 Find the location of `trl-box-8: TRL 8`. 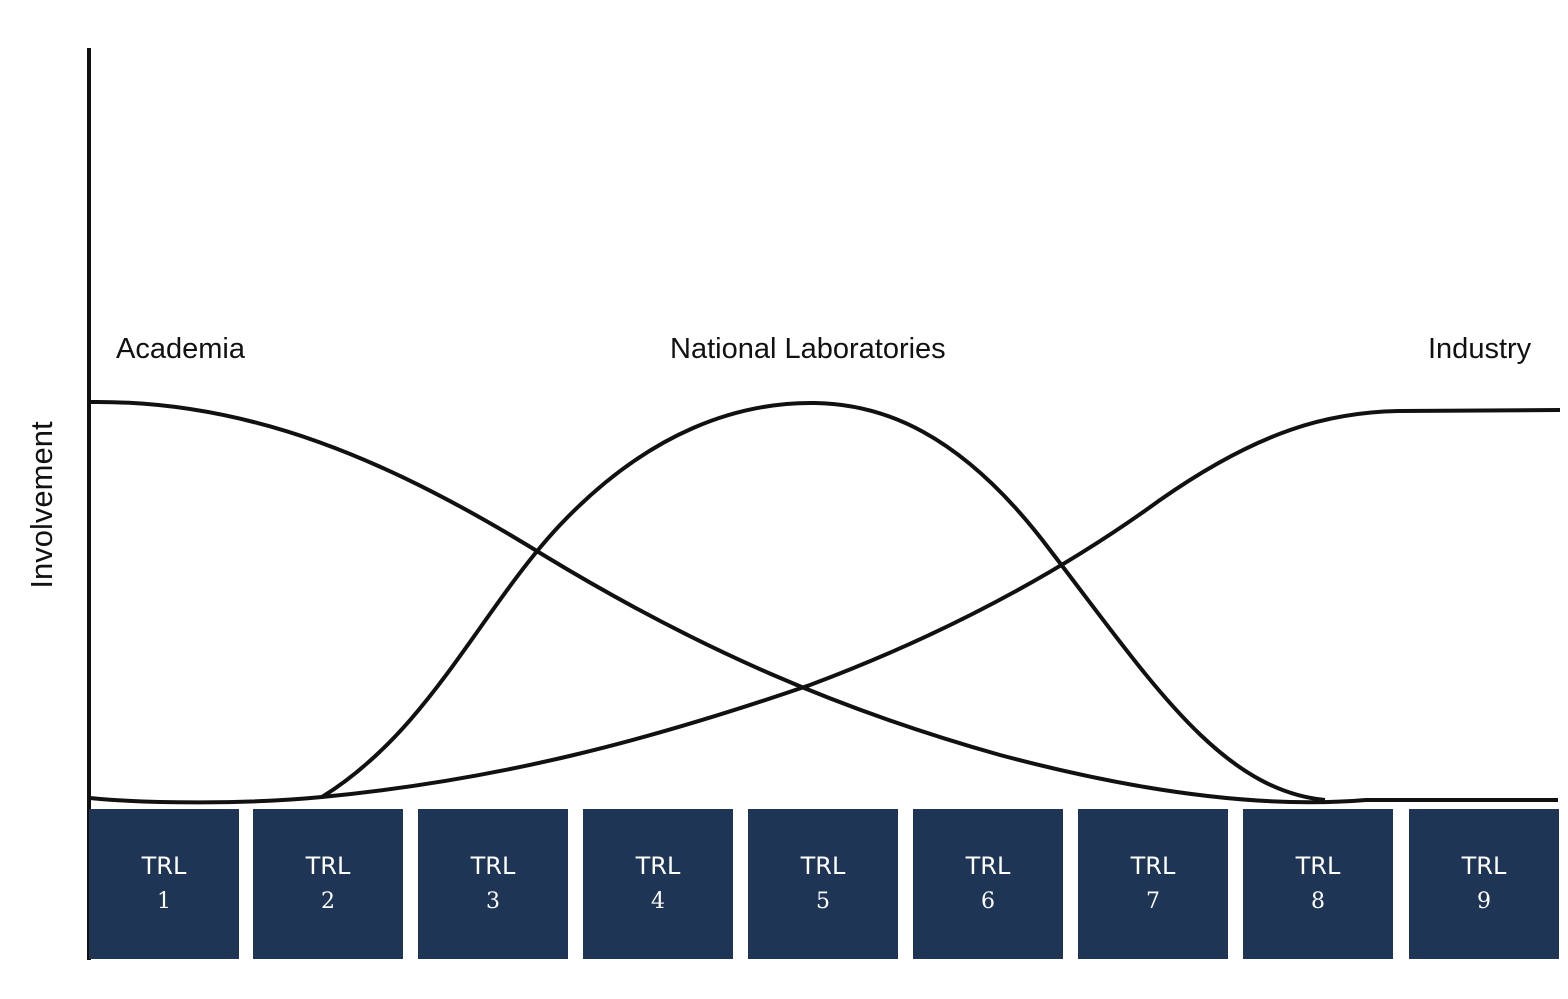

trl-box-8: TRL 8 is located at coordinates (1318, 884).